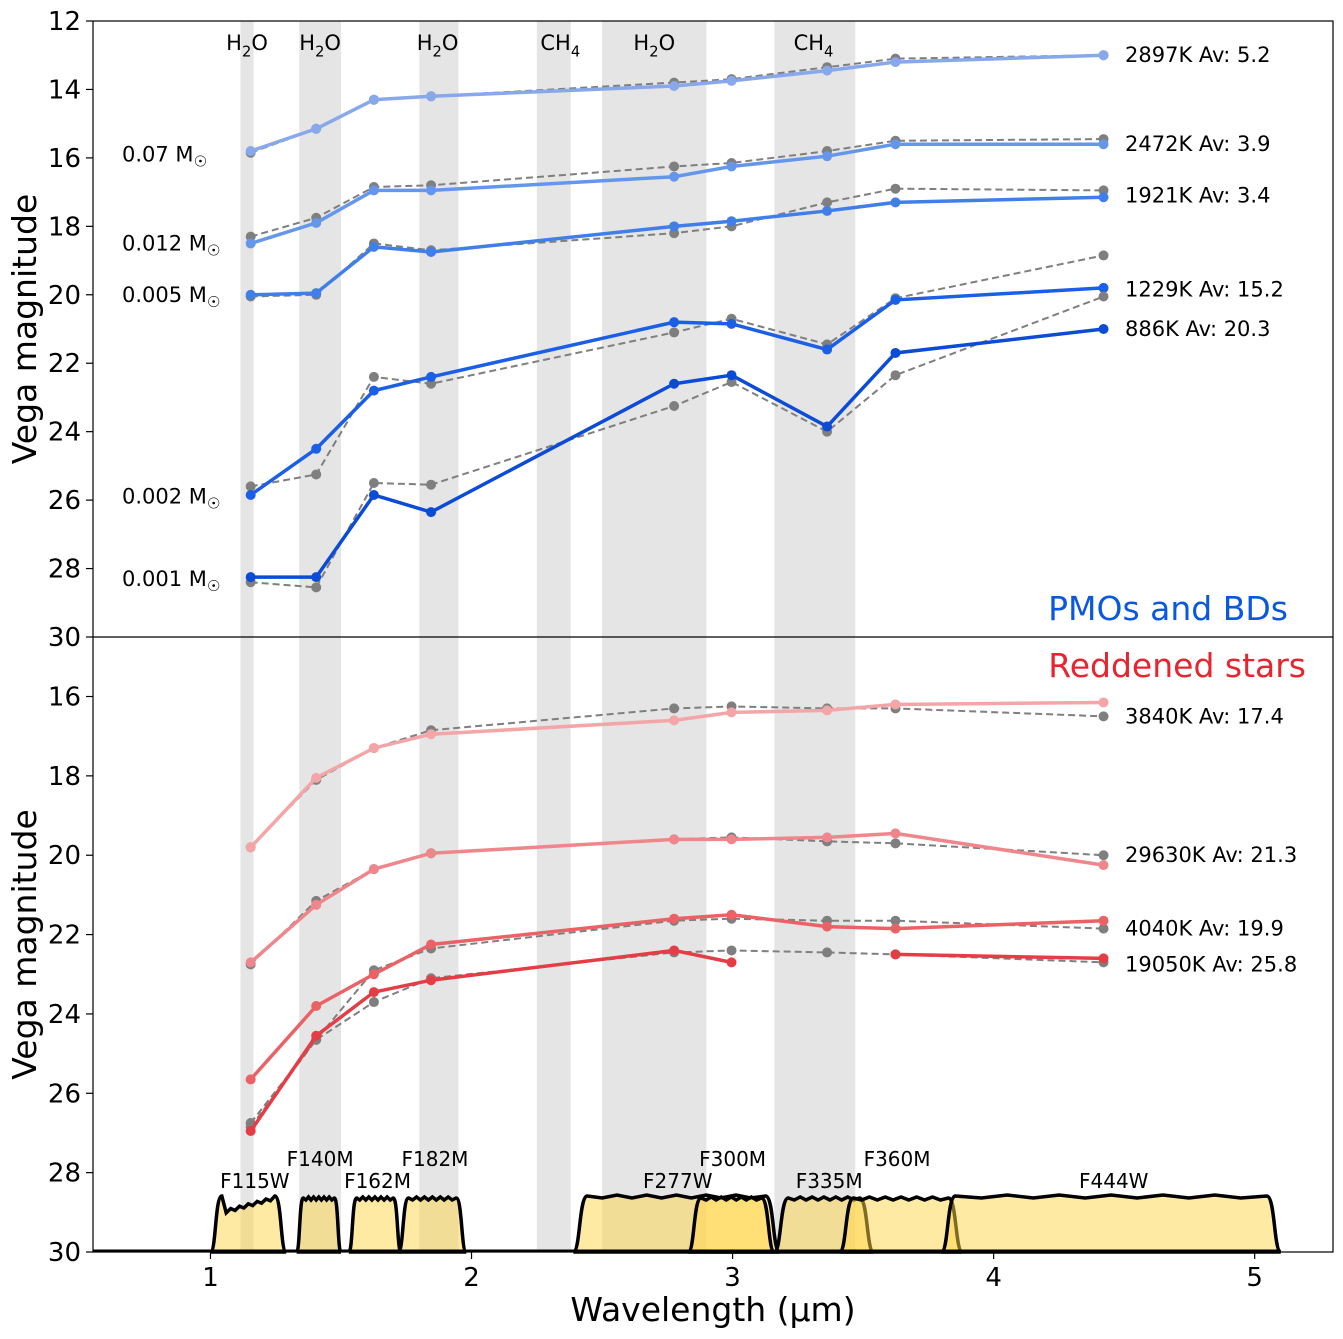 Image resolution: width=1343 pixels, height=1339 pixels. I want to click on y-tick-label-p1-30: 30, so click(64, 638).